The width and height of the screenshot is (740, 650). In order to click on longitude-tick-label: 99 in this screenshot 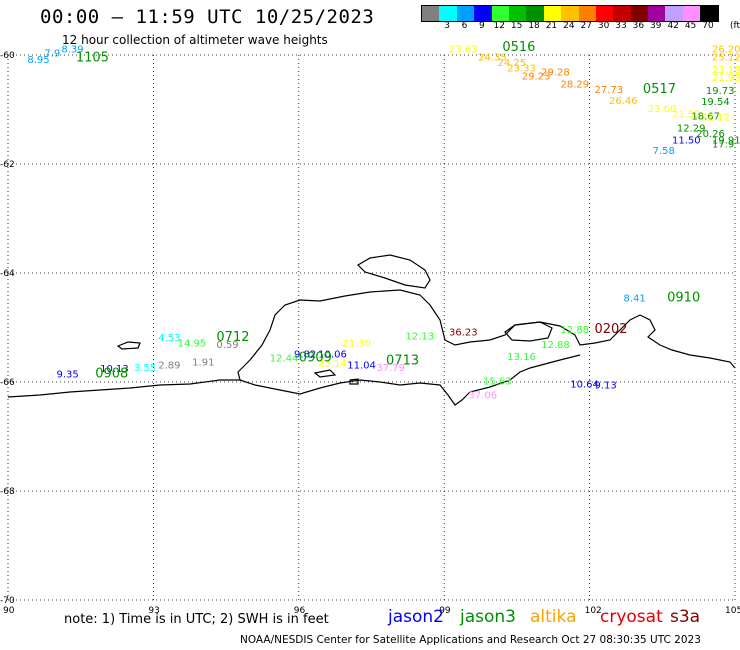, I will do `click(445, 611)`.